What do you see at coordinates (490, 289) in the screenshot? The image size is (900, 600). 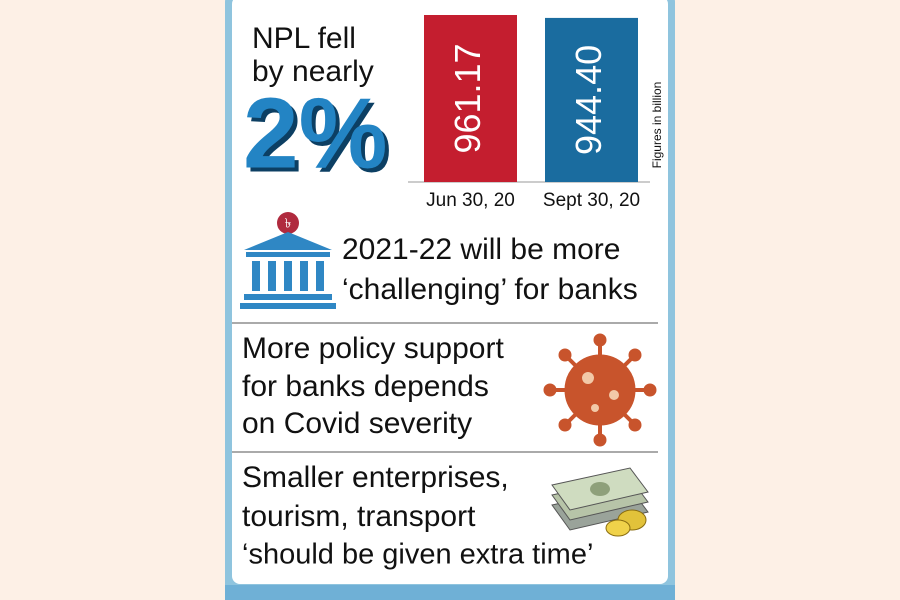 I see `point-line: ‘challenging’ for banks` at bounding box center [490, 289].